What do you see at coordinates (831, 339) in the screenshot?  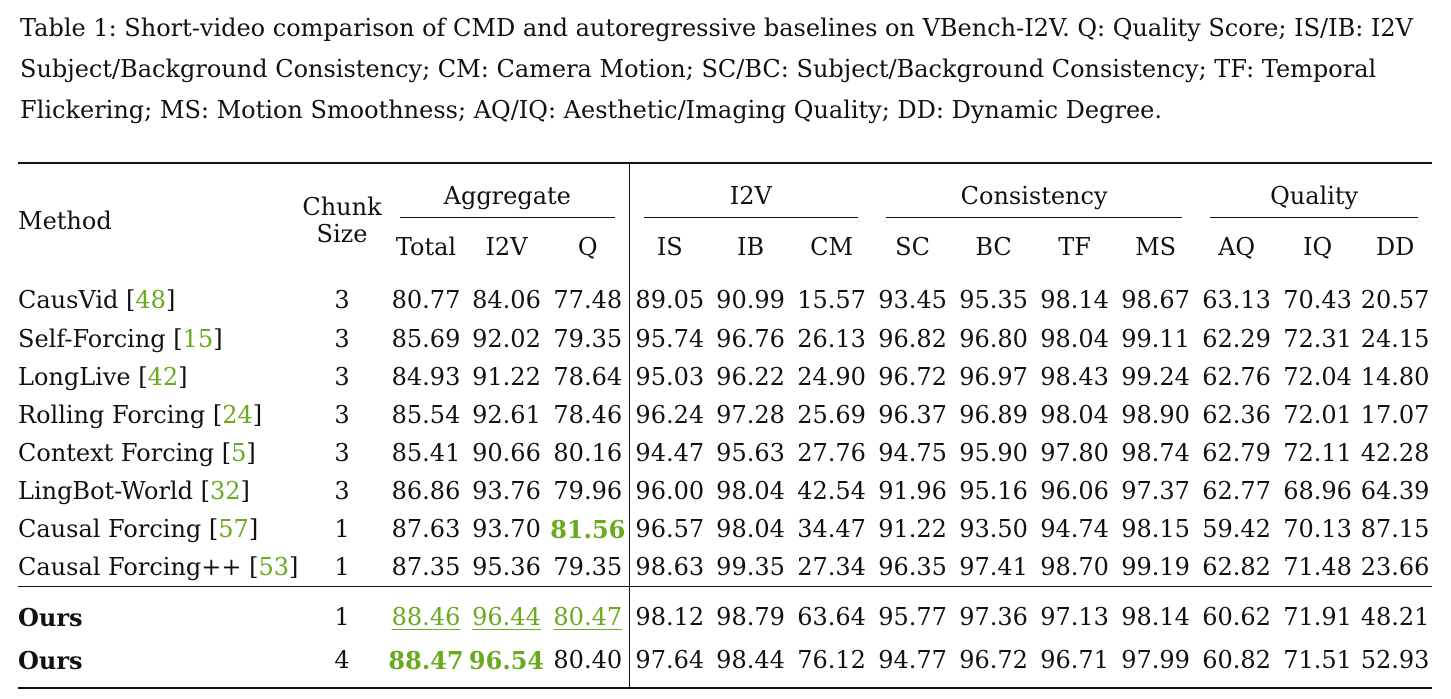 I see `value-text: 26.13` at bounding box center [831, 339].